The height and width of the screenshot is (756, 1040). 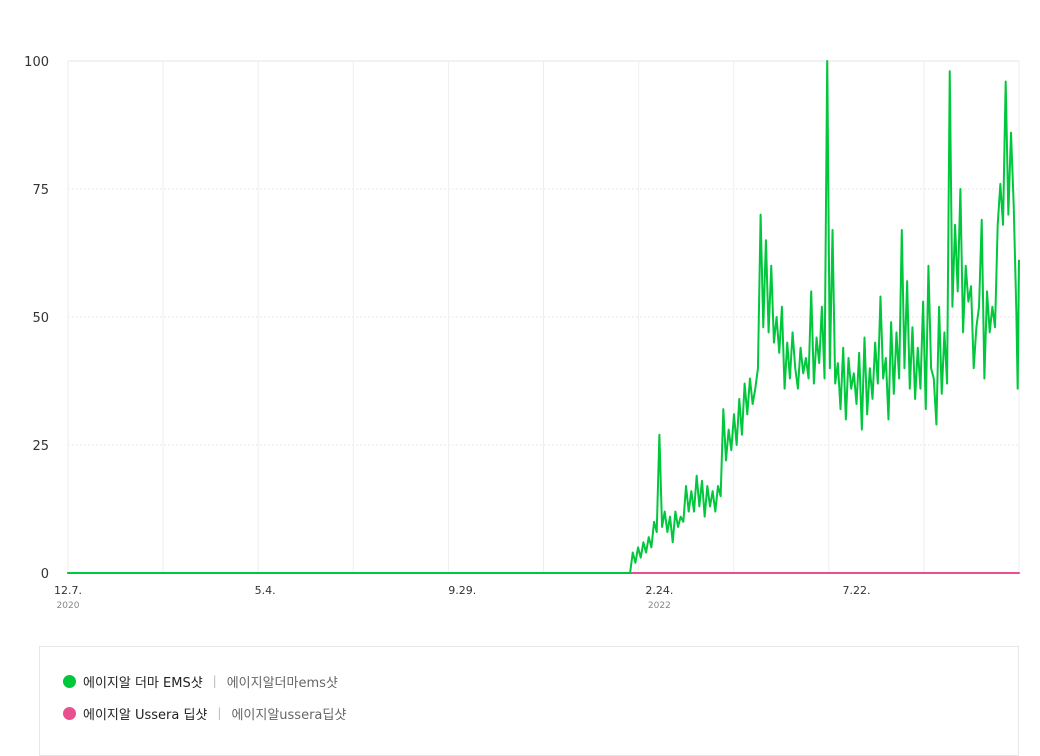 What do you see at coordinates (265, 590) in the screenshot?
I see `x-tick-label: 5.4.` at bounding box center [265, 590].